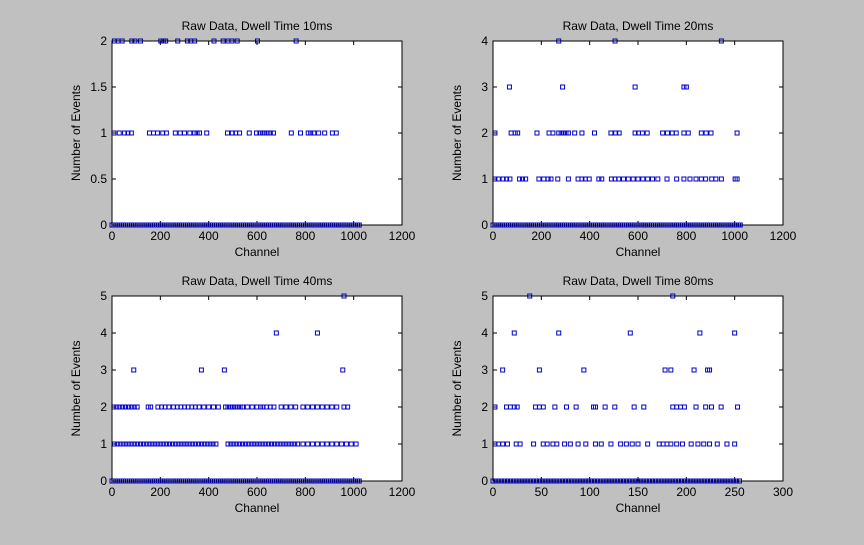 Image resolution: width=864 pixels, height=545 pixels. What do you see at coordinates (257, 281) in the screenshot?
I see `chart-title: Raw Data, Dwell Time 40ms` at bounding box center [257, 281].